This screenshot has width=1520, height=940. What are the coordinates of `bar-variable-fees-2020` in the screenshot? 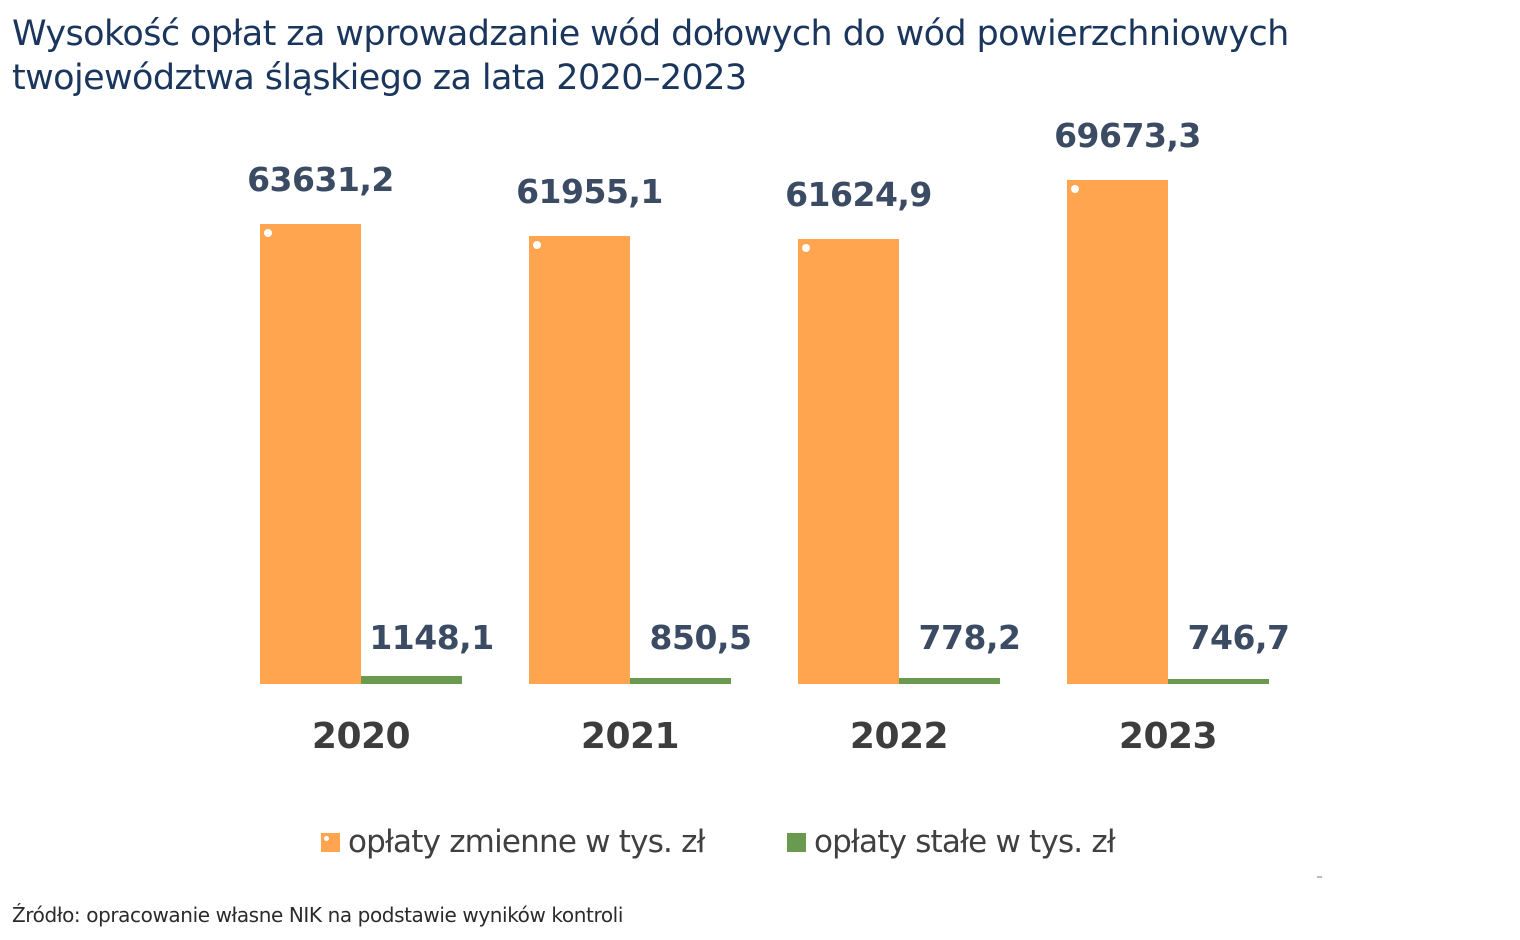 It's located at (310, 454).